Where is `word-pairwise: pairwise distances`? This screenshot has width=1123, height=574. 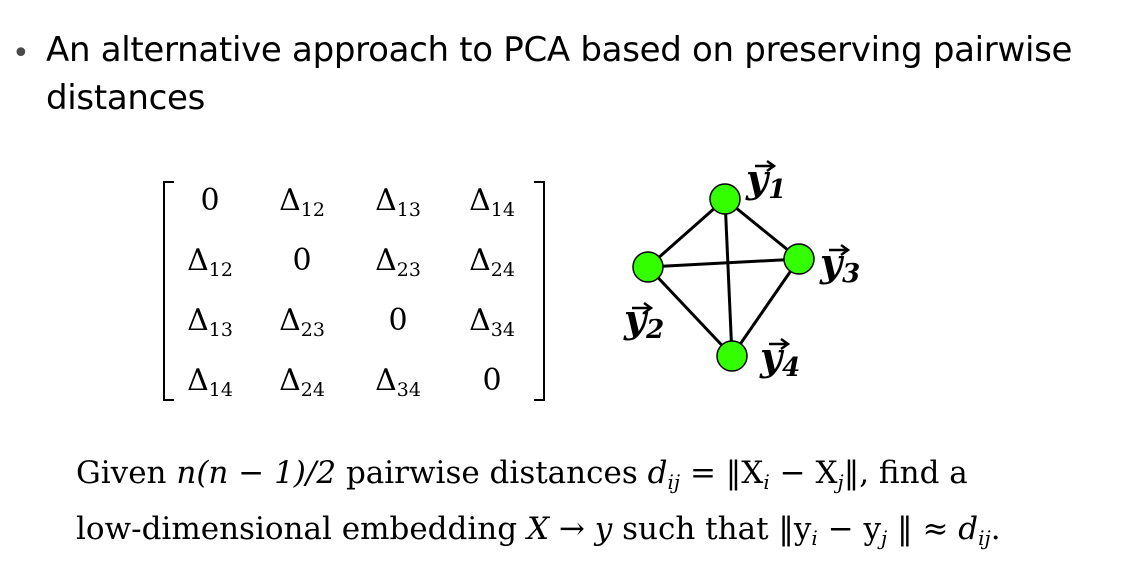
word-pairwise: pairwise distances is located at coordinates (491, 473).